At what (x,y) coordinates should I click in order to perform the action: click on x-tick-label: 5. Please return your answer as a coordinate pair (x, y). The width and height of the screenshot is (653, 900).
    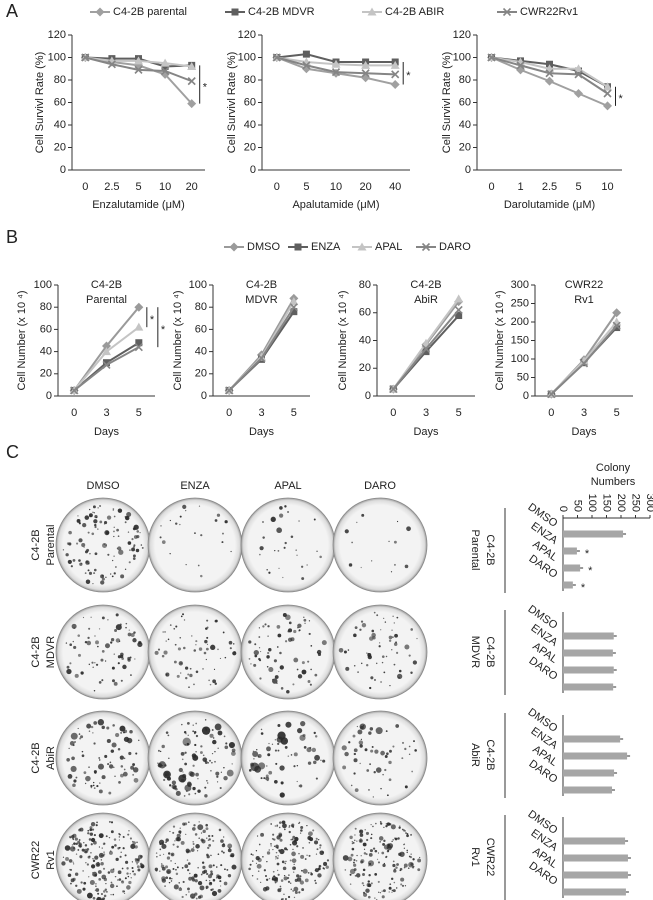
    Looking at the image, I should click on (294, 413).